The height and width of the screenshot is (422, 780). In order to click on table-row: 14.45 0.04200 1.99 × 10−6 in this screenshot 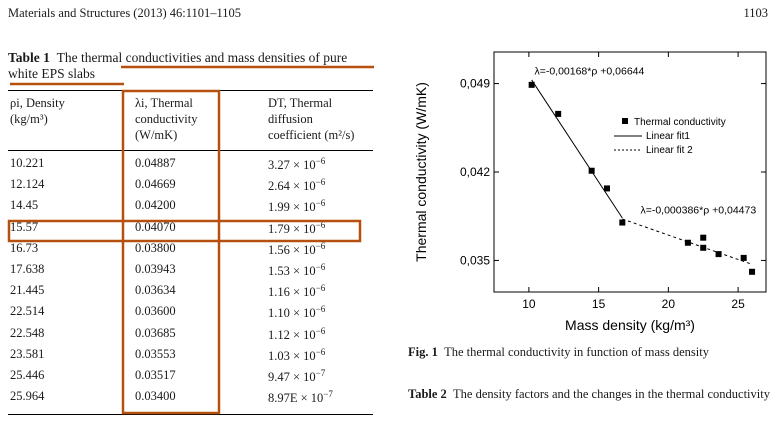, I will do `click(190, 208)`.